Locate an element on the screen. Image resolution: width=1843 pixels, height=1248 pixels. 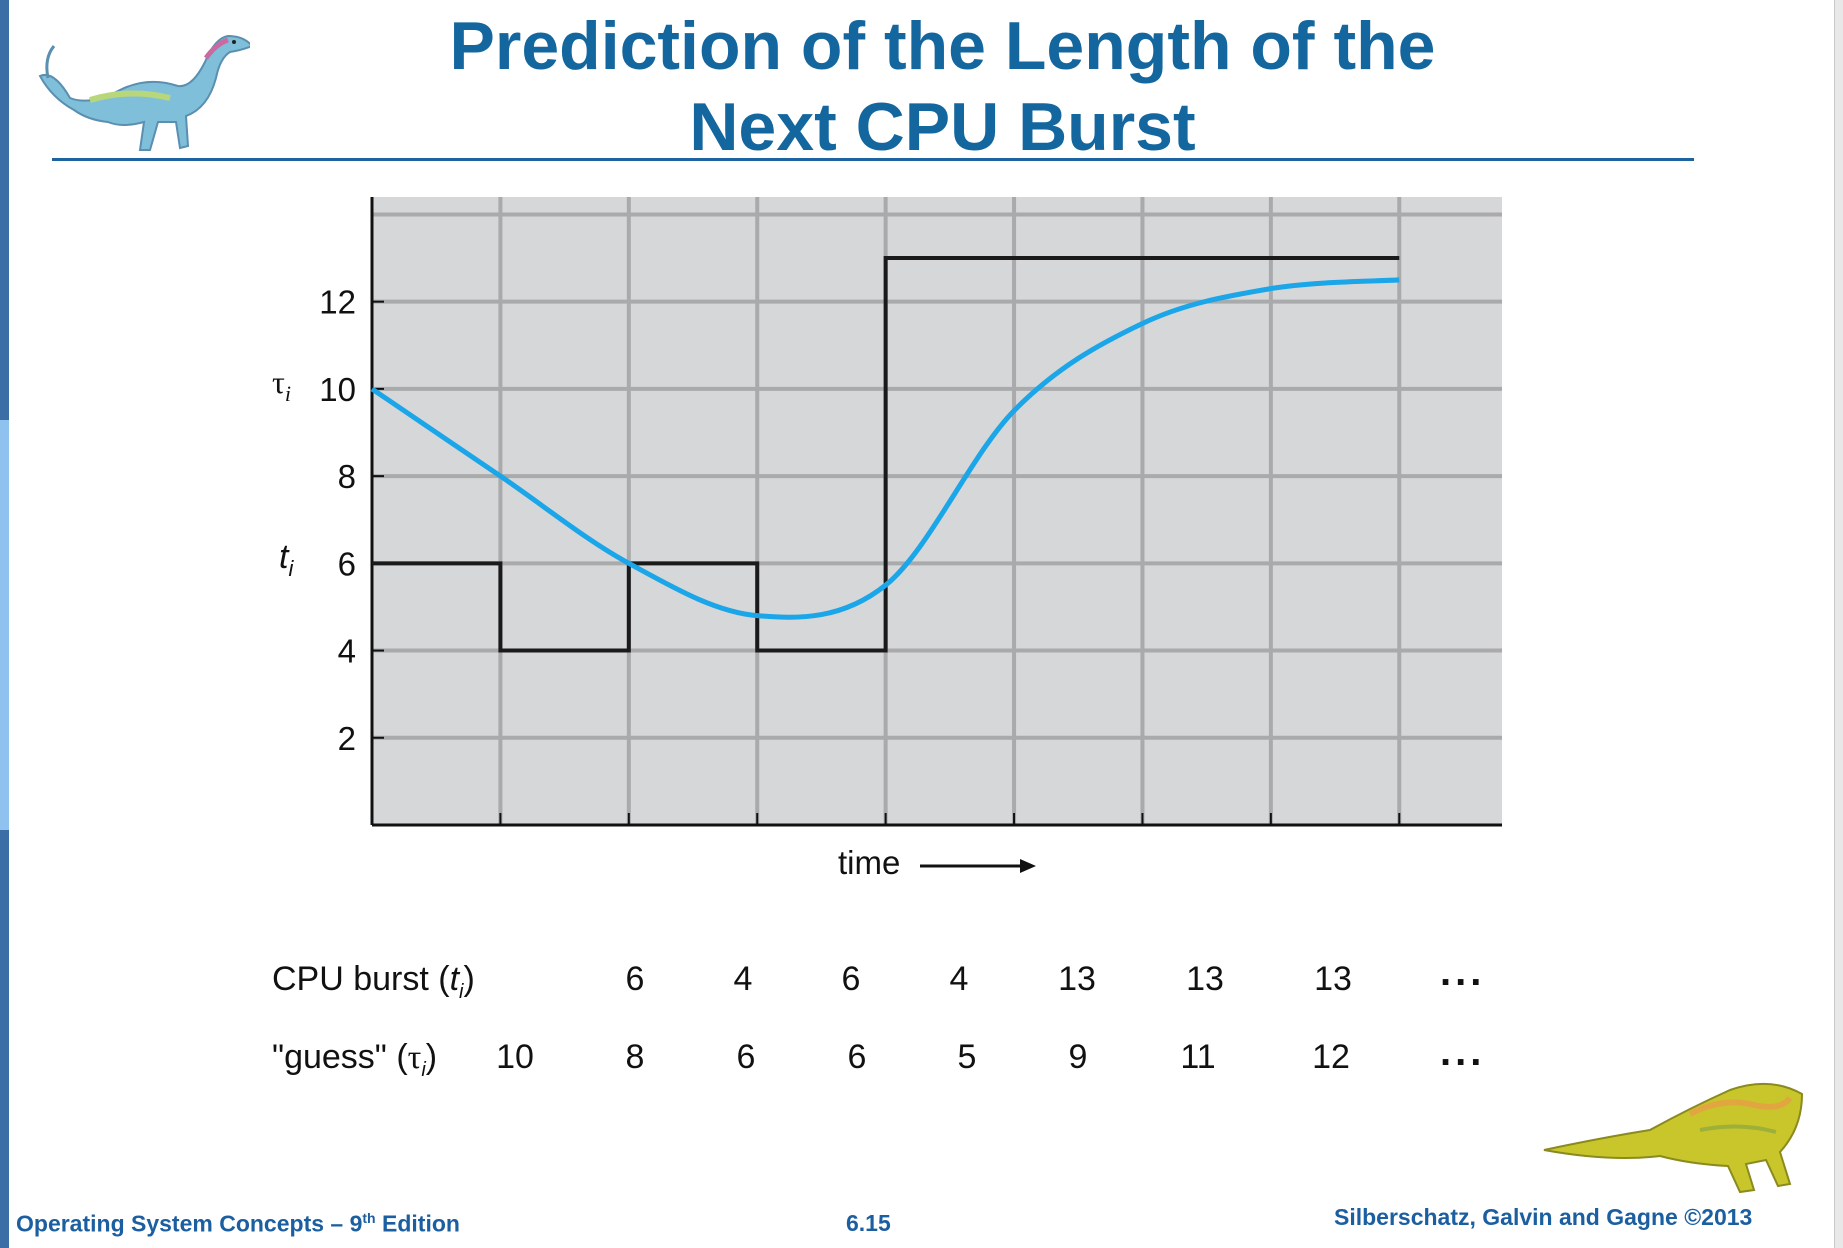
slide-title-line-1: Prediction of the Length of the is located at coordinates (942, 46).